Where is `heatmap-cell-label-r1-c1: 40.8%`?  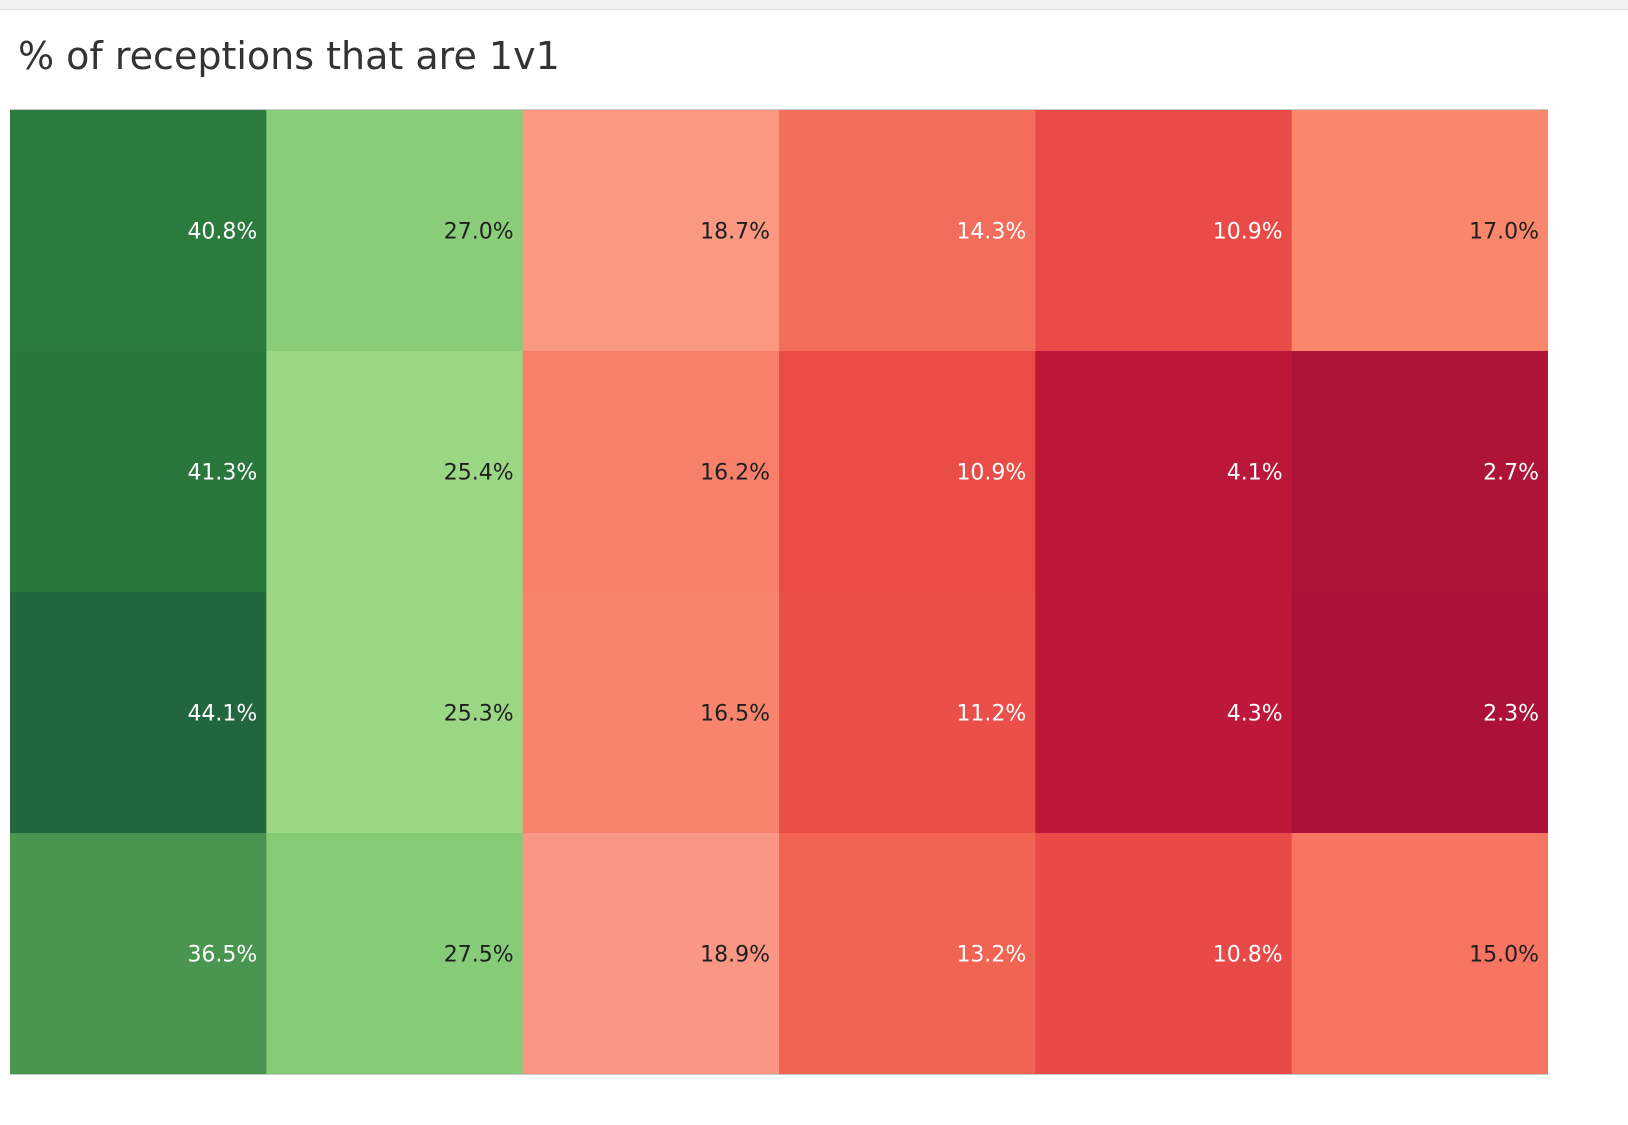 heatmap-cell-label-r1-c1: 40.8% is located at coordinates (222, 232).